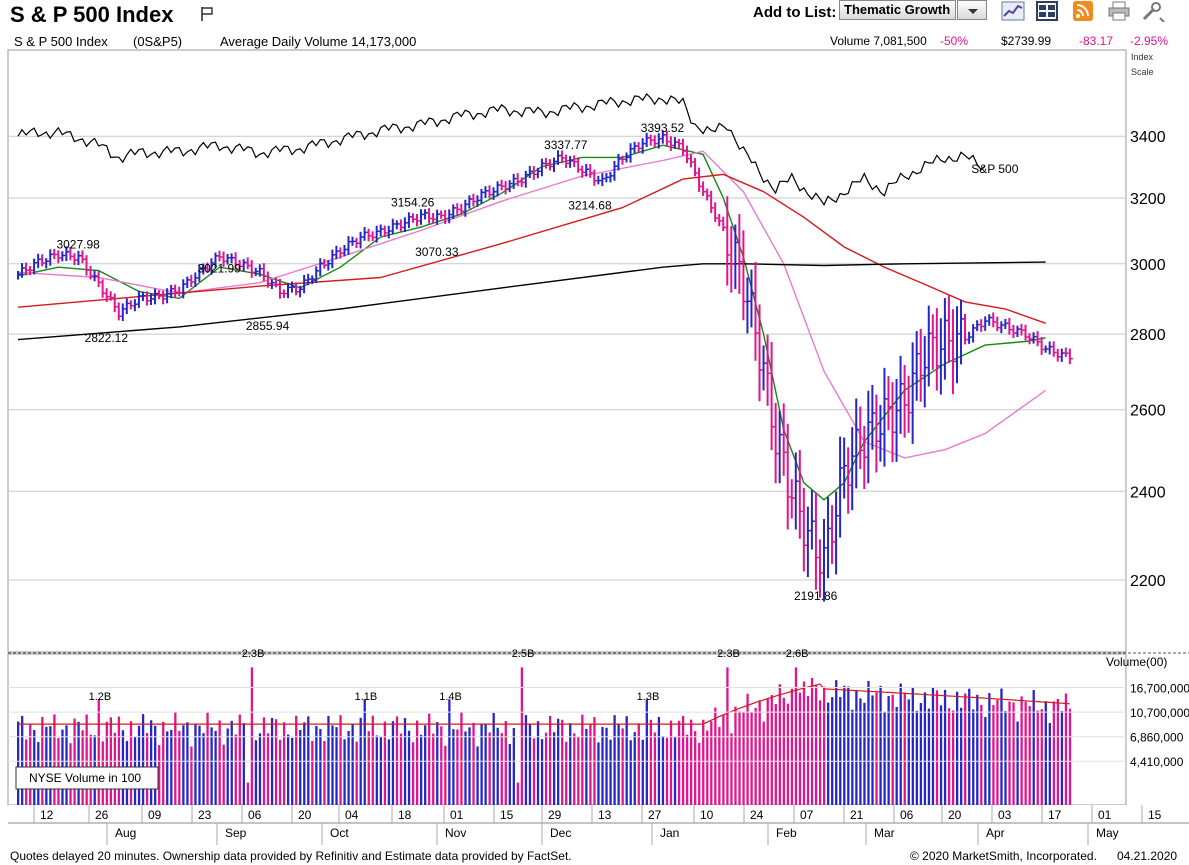  Describe the element at coordinates (1153, 11) in the screenshot. I see `tools-icon` at that location.